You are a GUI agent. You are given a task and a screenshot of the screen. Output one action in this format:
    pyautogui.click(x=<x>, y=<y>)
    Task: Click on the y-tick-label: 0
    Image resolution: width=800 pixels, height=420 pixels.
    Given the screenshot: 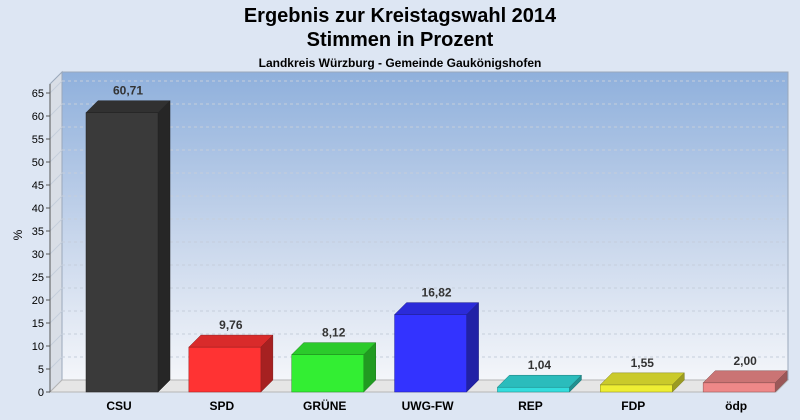 What is the action you would take?
    pyautogui.click(x=41, y=393)
    